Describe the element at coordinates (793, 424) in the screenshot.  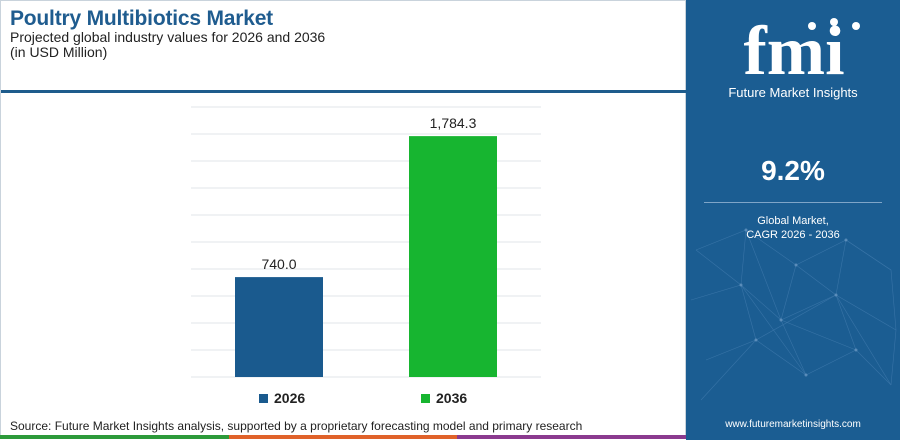
I see `website-link: www.futuremarketinsights.com` at that location.